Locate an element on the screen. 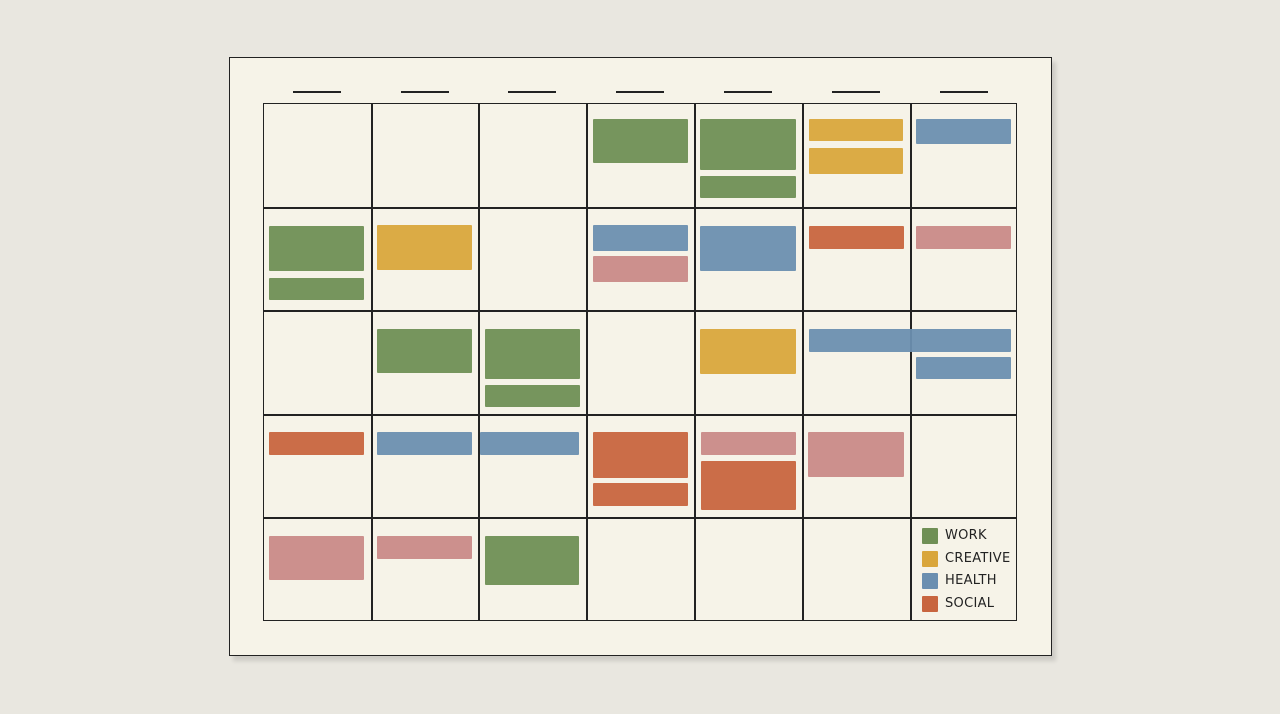  legend-swatch-creative is located at coordinates (930, 558).